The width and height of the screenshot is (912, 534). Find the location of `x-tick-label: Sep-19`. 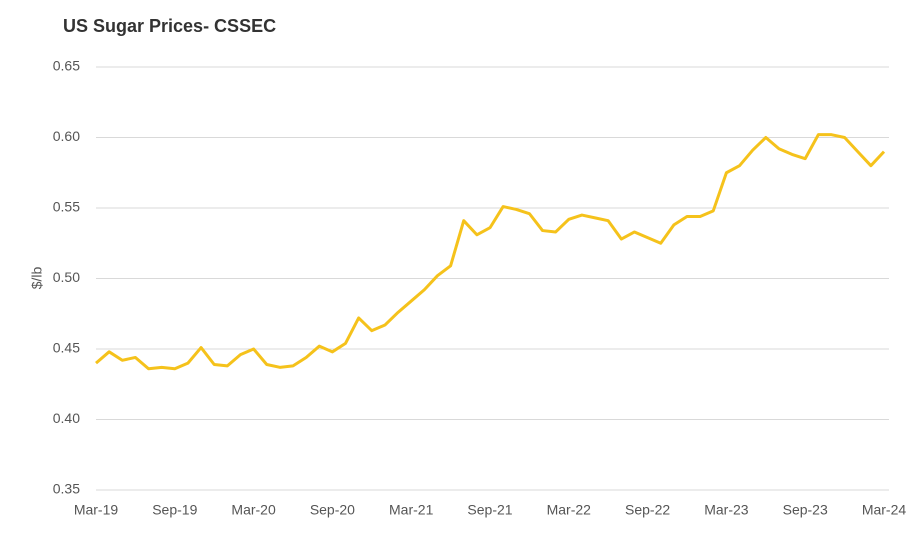

x-tick-label: Sep-19 is located at coordinates (174, 510).